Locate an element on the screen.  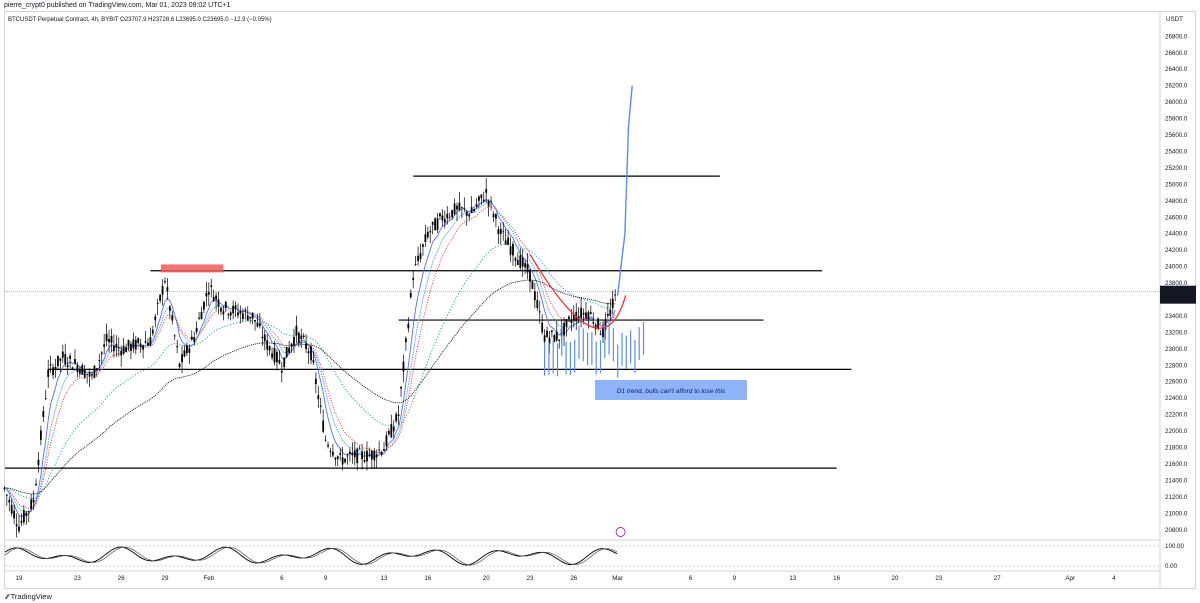
x-tick-label: 20 is located at coordinates (895, 578).